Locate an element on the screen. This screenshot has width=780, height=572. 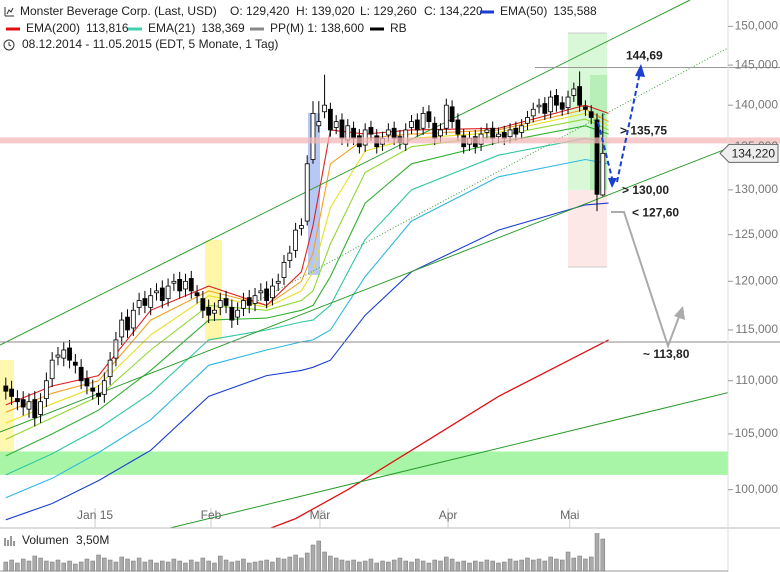
scenario-arrow is located at coordinates (646, 280).